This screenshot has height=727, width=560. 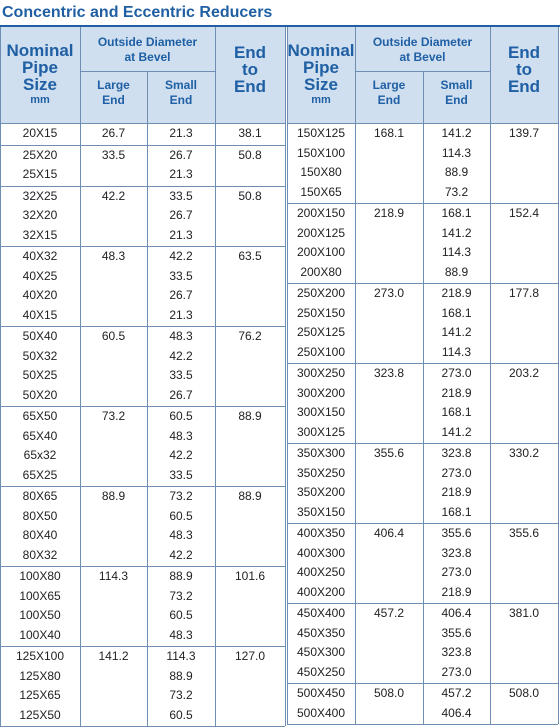 What do you see at coordinates (250, 256) in the screenshot?
I see `left-end-to-end-cell: 63.5` at bounding box center [250, 256].